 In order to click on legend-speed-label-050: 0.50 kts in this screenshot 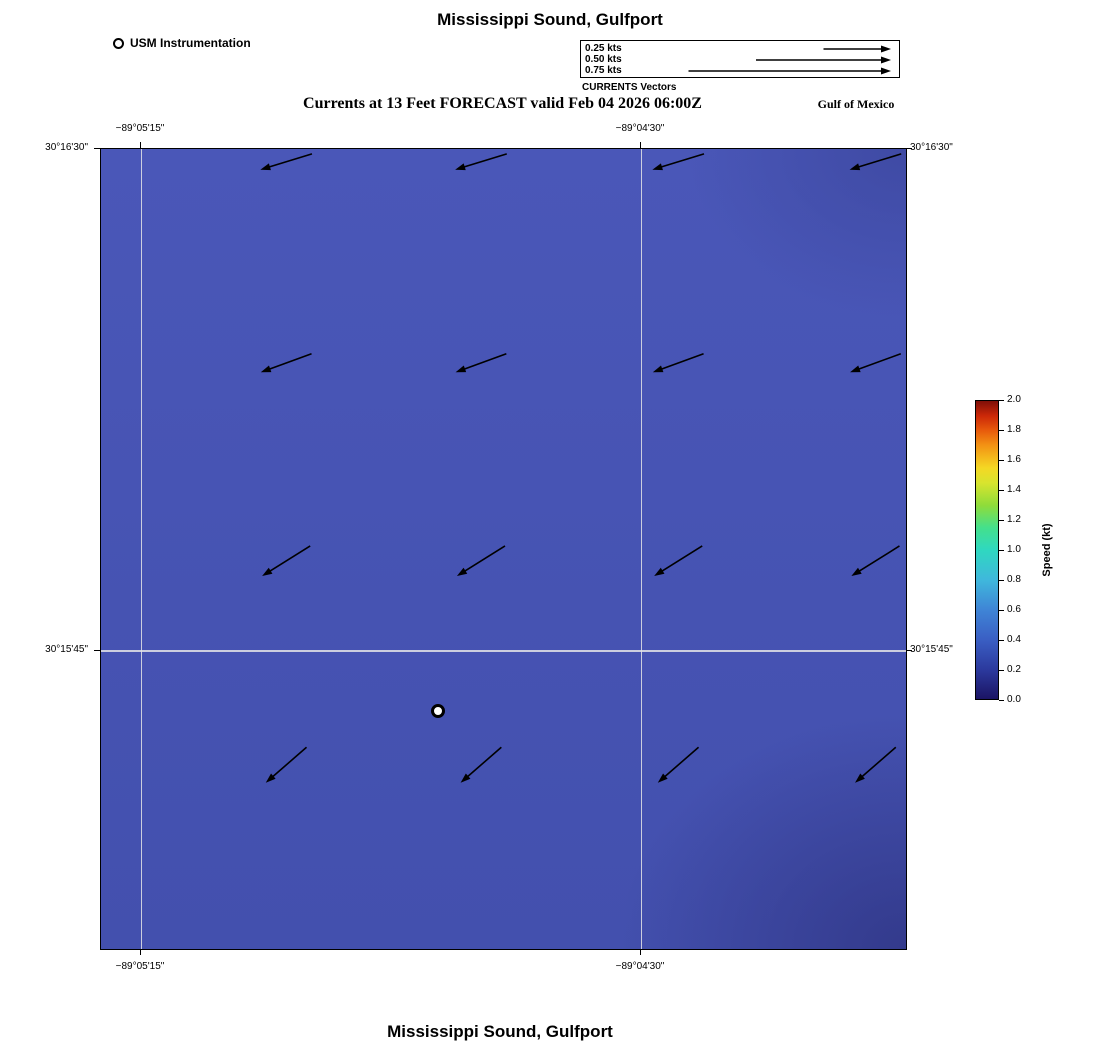, I will do `click(603, 59)`.